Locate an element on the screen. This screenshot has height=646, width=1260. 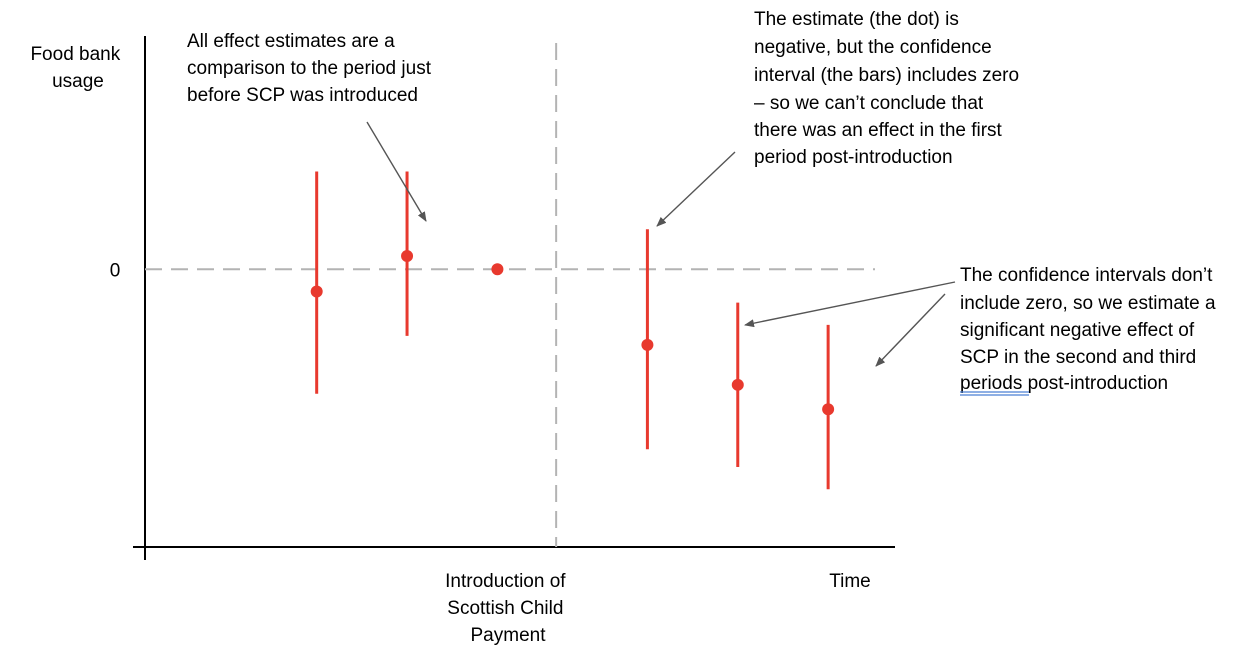
annotation-baseline-arrow is located at coordinates (396, 171).